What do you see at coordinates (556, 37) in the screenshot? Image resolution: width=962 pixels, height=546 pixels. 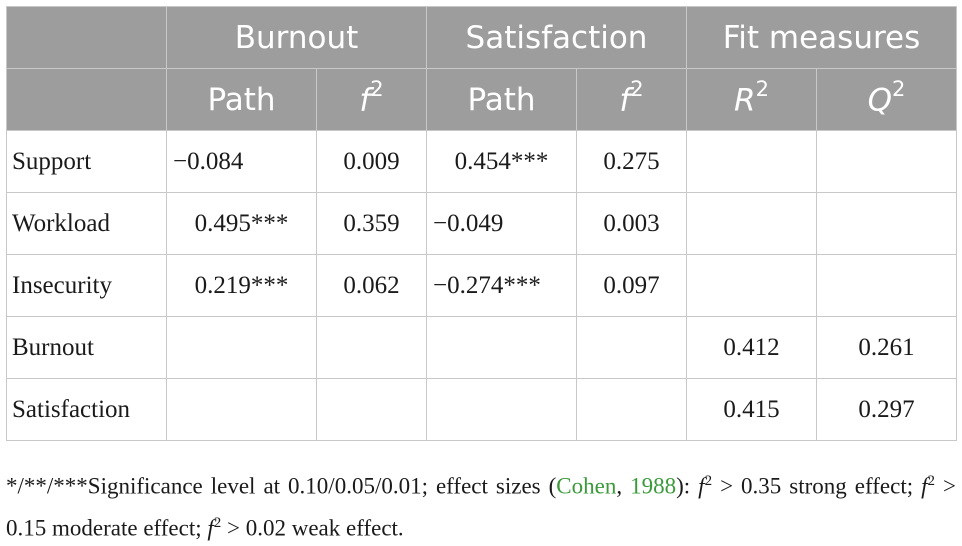 I see `header-satisfaction: Satisfaction` at bounding box center [556, 37].